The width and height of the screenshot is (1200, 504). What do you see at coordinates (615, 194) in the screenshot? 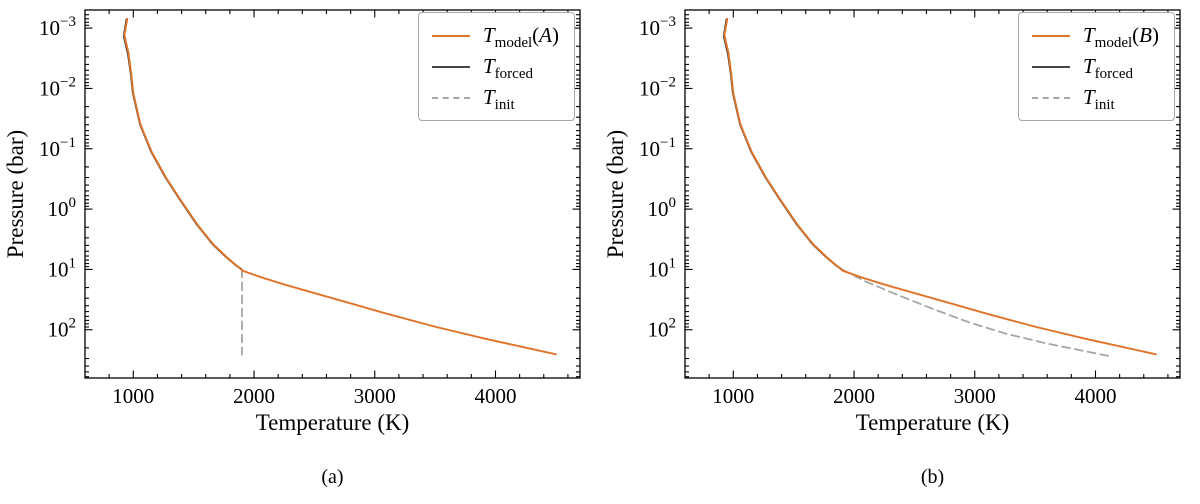
I see `y-axis-label-b: Pressure (bar)` at bounding box center [615, 194].